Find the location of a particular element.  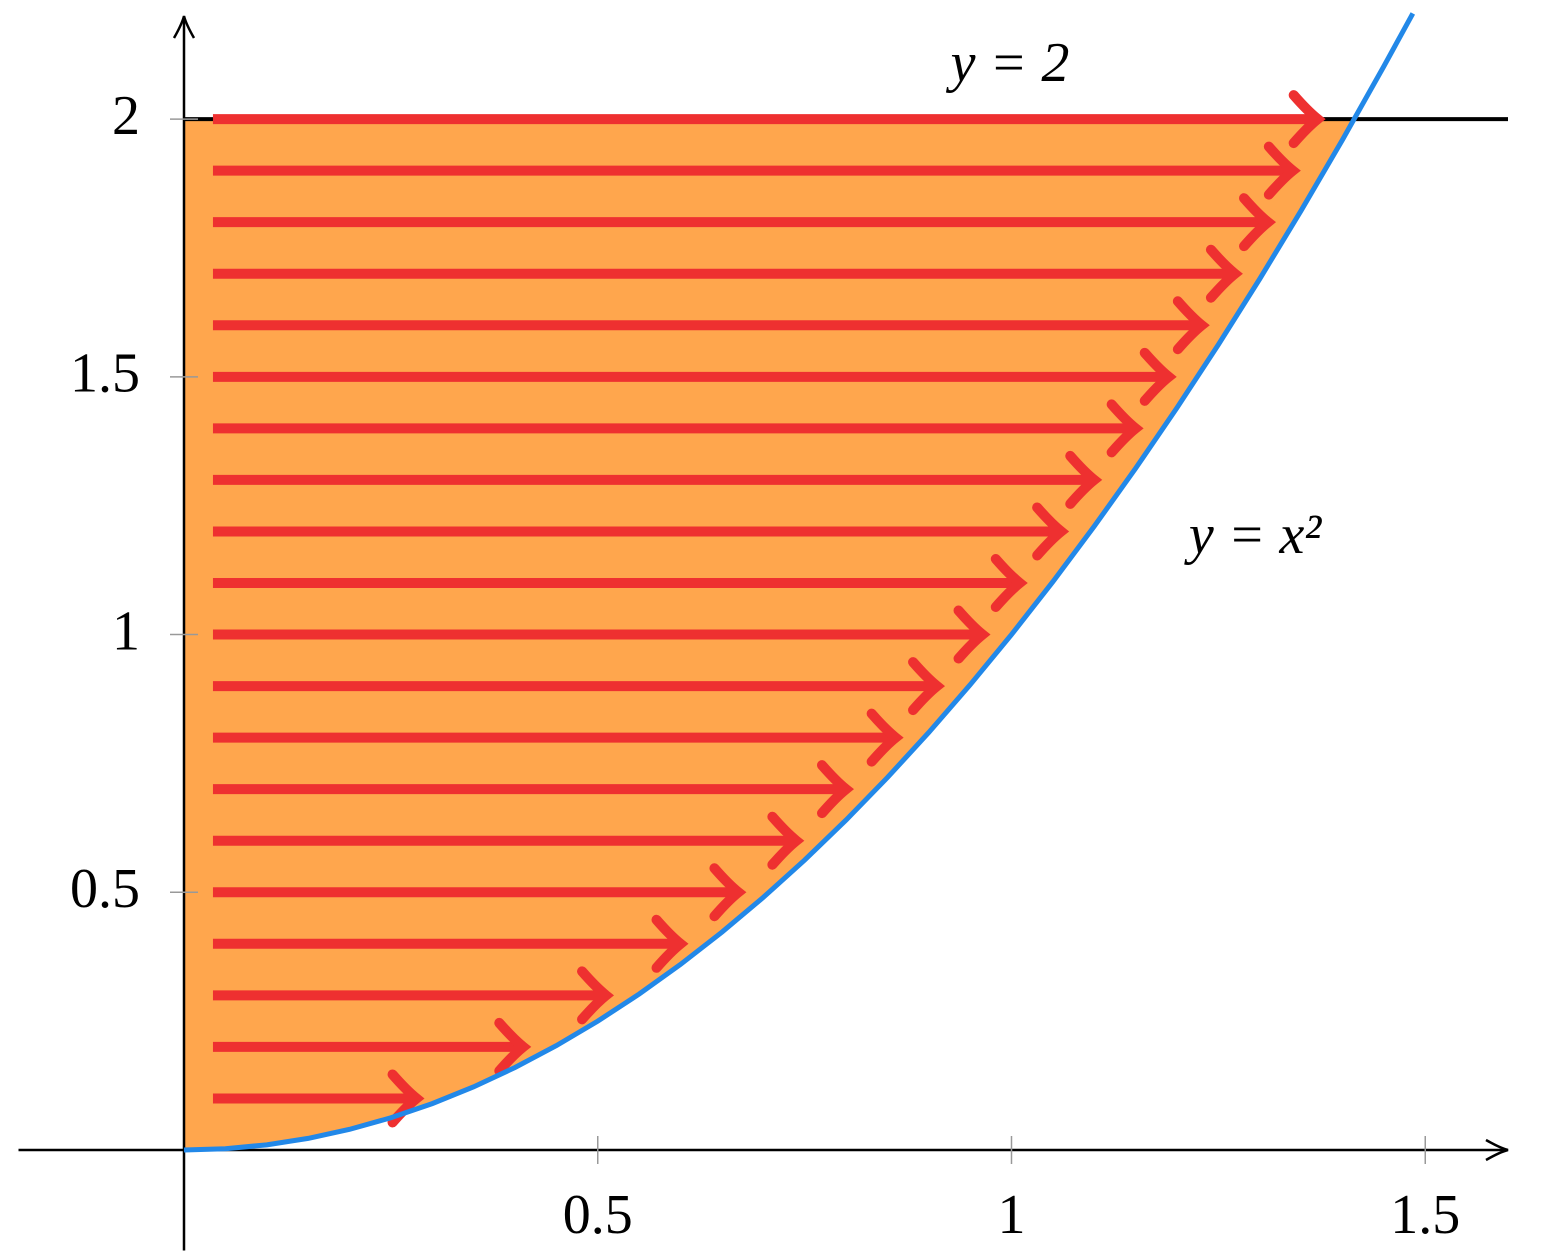

y-tick-label: 1 is located at coordinates (126, 631).